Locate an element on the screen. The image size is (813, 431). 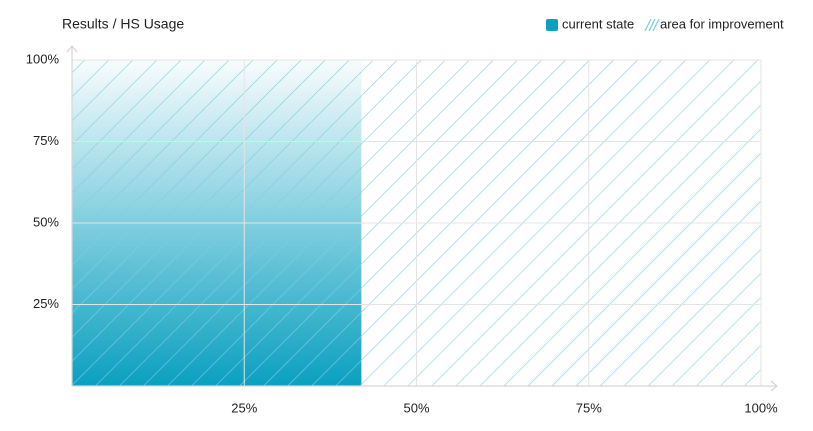
legend-label: area for improvement is located at coordinates (722, 23).